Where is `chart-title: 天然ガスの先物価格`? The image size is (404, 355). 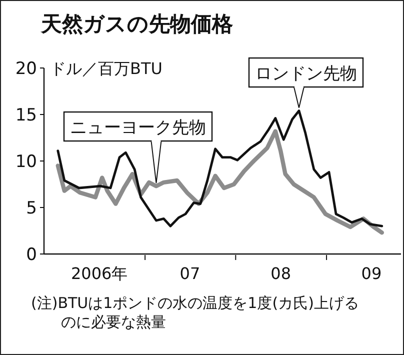 chart-title: 天然ガスの先物価格 is located at coordinates (137, 24).